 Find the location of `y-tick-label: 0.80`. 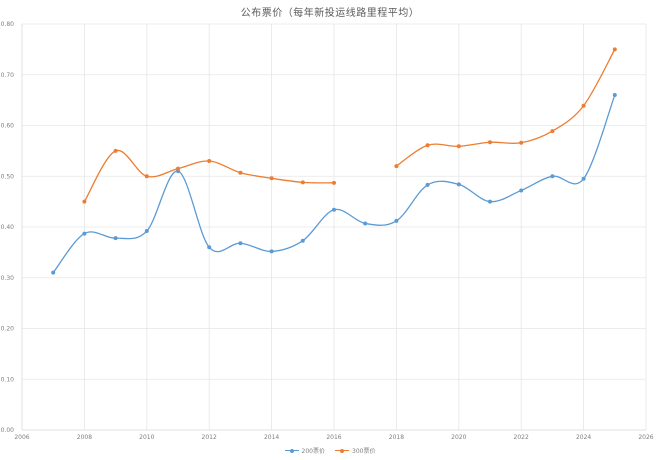

y-tick-label: 0.80 is located at coordinates (8, 24).